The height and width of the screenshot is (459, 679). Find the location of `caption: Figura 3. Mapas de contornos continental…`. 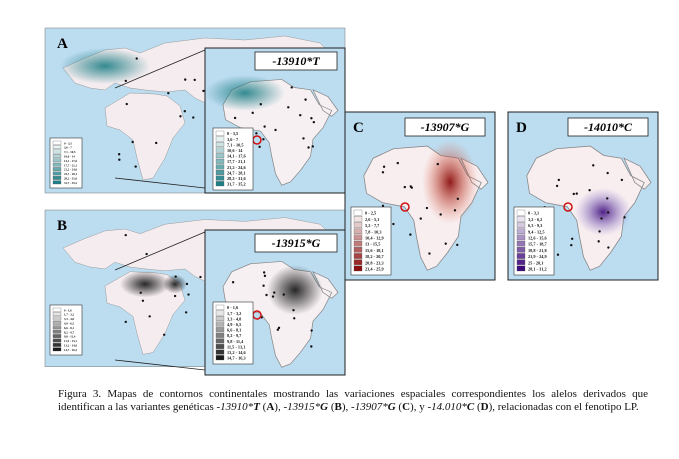

caption: Figura 3. Mapas de contornos continental… is located at coordinates (353, 401).